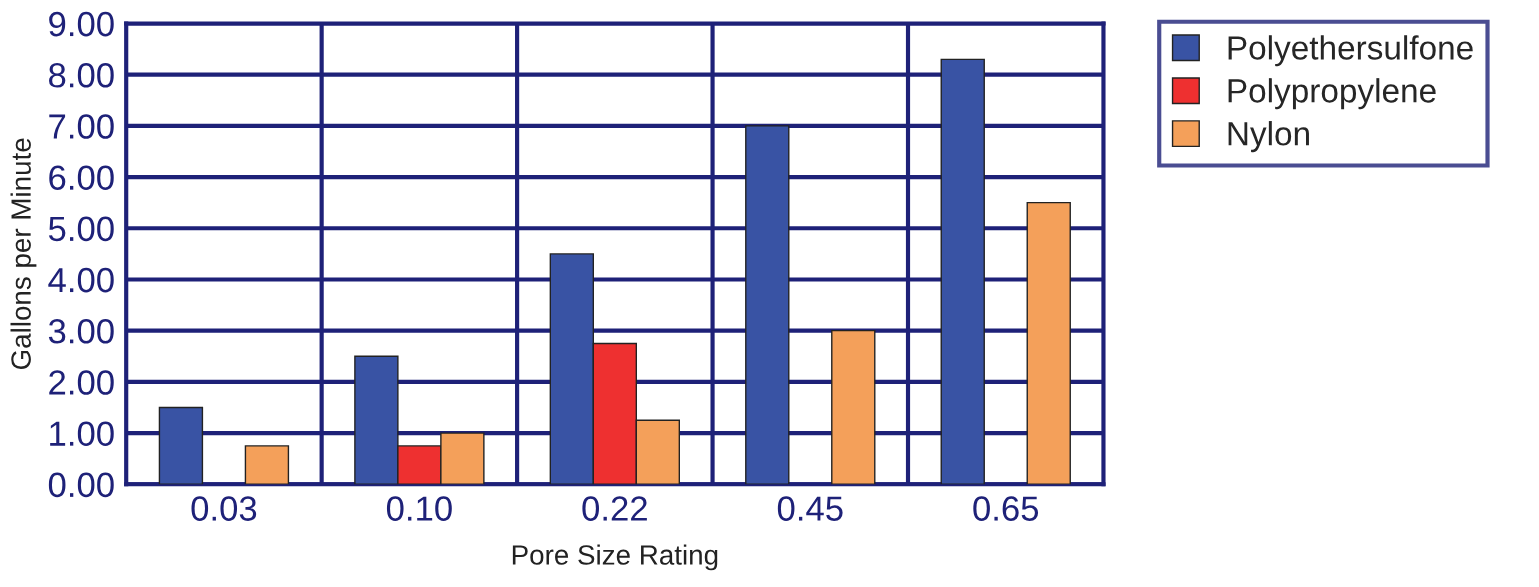 This screenshot has height=587, width=1539. I want to click on y-tick-label: 0.00, so click(81, 485).